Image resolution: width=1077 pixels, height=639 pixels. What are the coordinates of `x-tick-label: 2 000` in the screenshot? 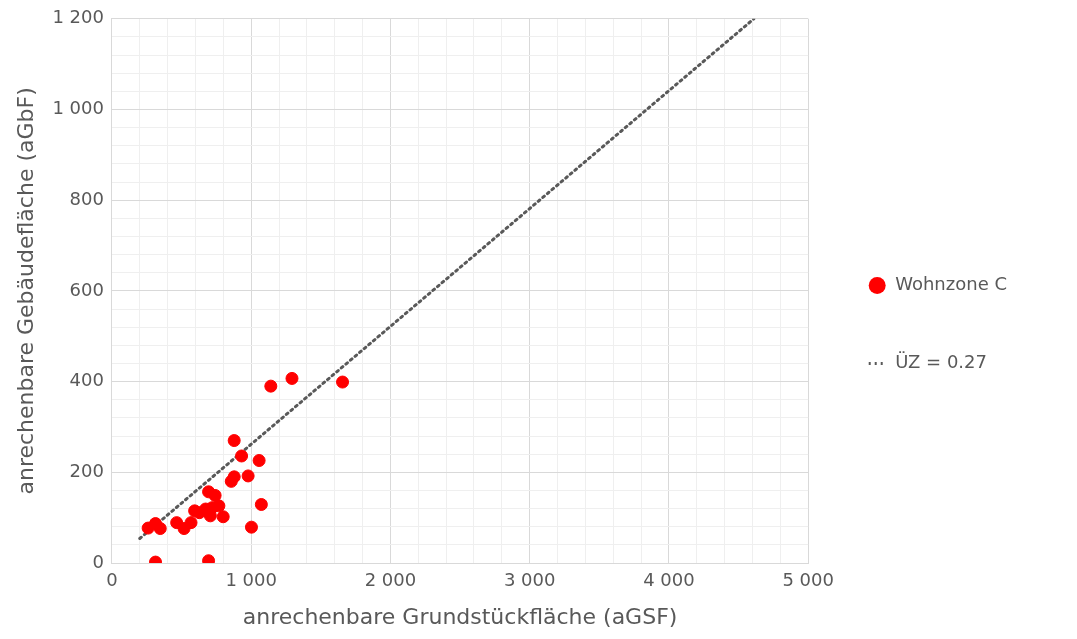 It's located at (390, 580).